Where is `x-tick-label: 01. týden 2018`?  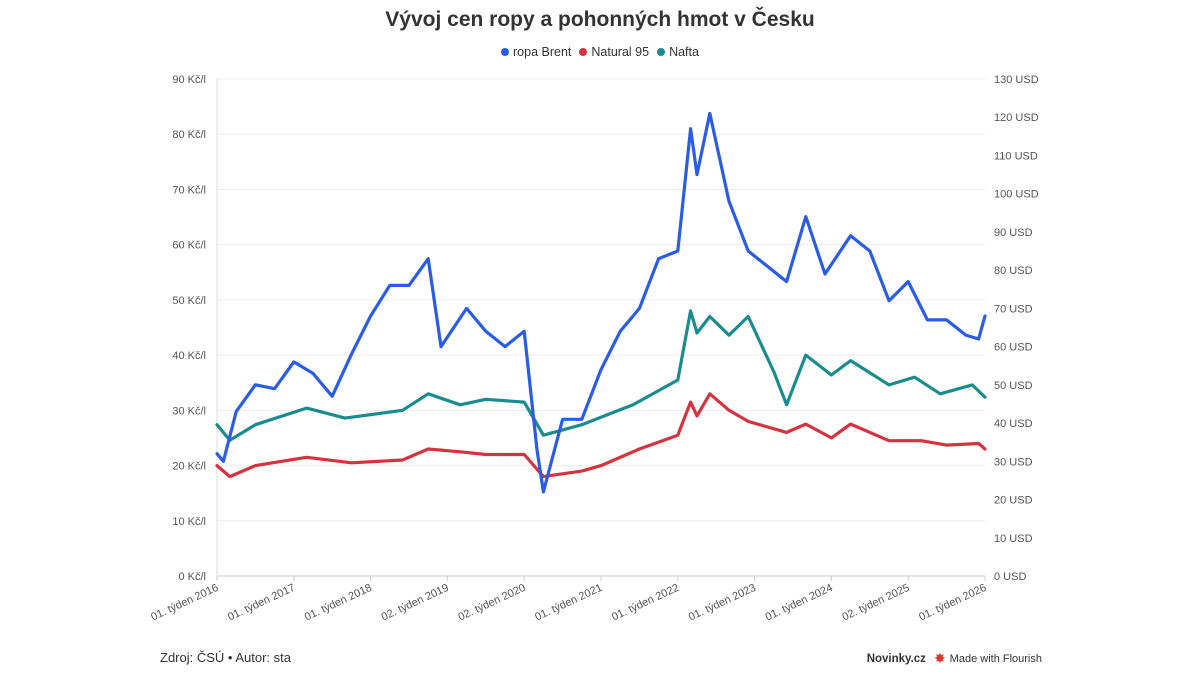 x-tick-label: 01. týden 2018 is located at coordinates (338, 603).